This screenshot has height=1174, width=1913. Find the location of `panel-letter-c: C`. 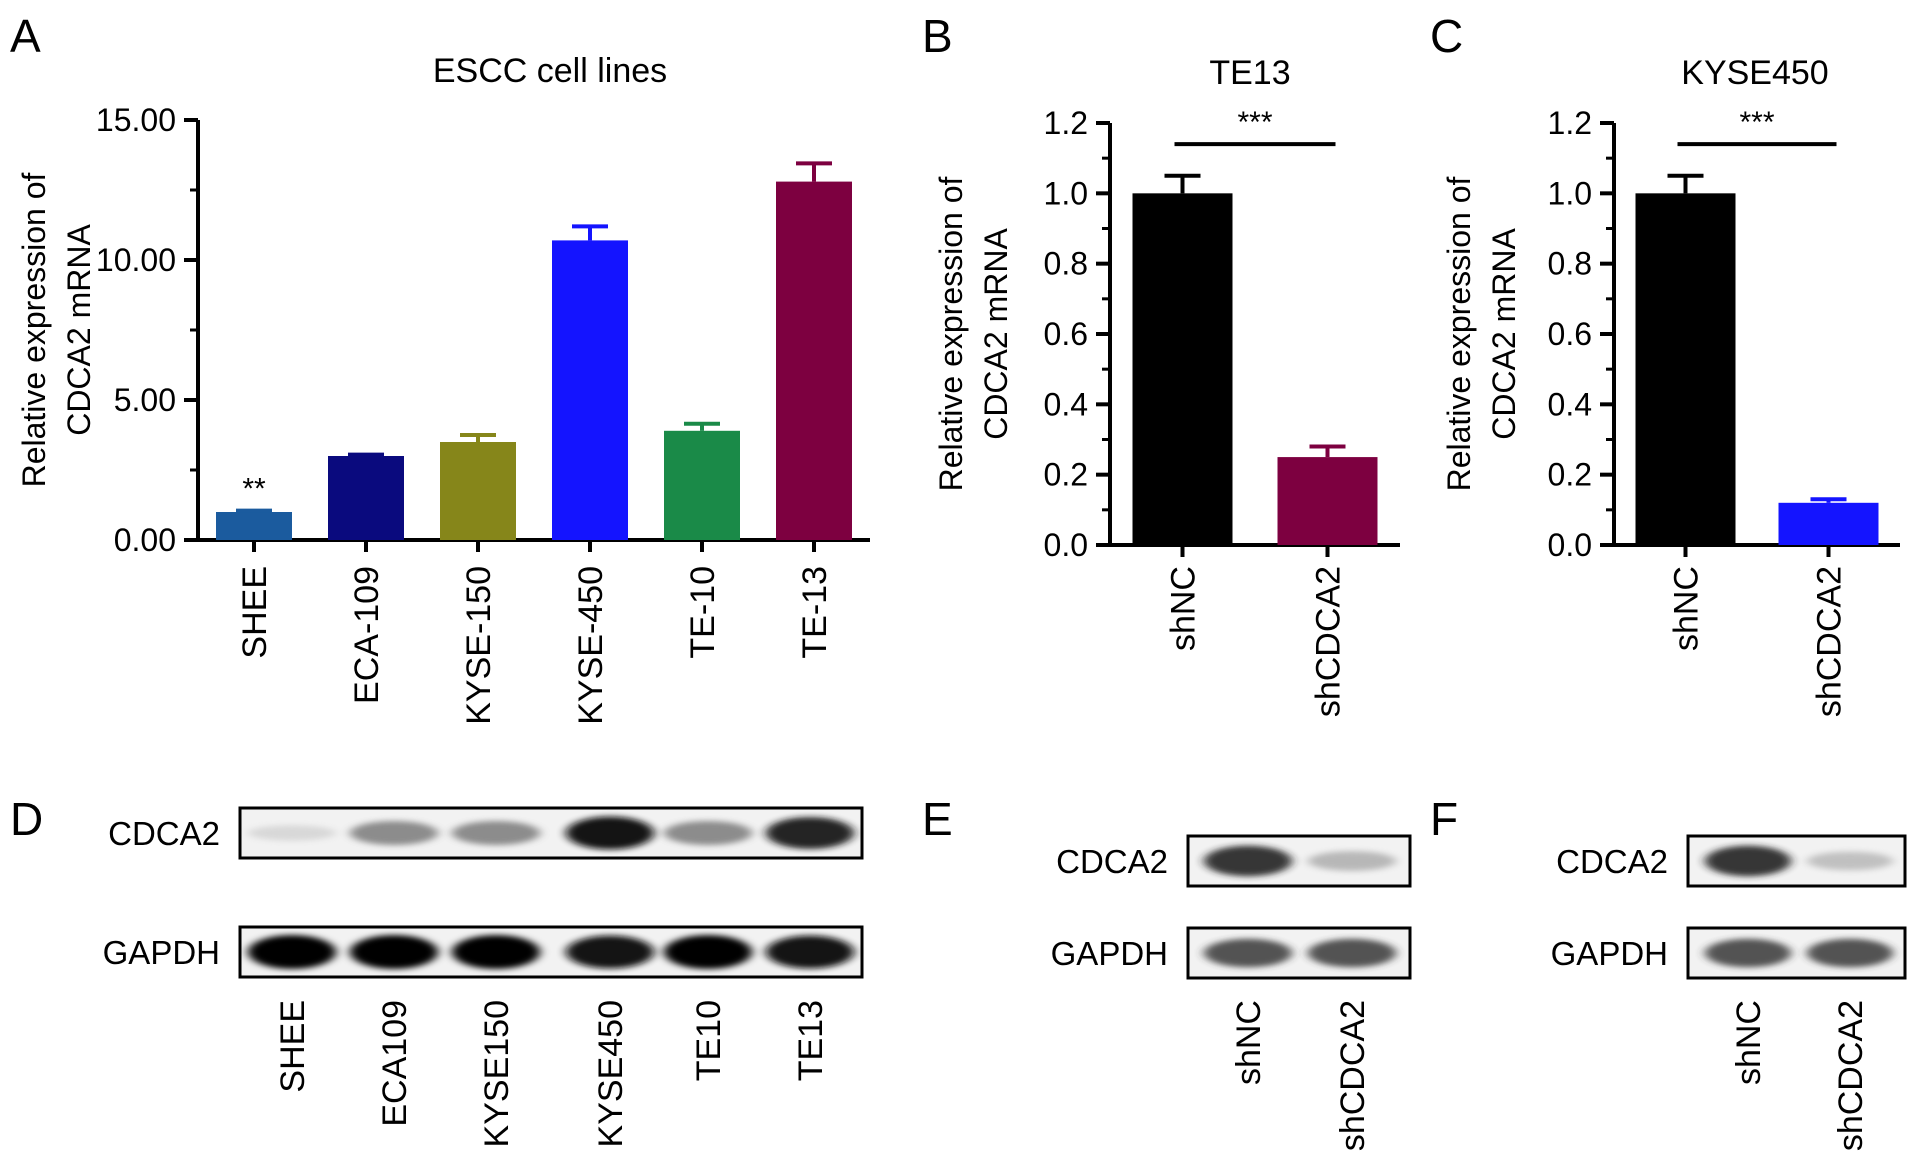

panel-letter-c: C is located at coordinates (1446, 36).